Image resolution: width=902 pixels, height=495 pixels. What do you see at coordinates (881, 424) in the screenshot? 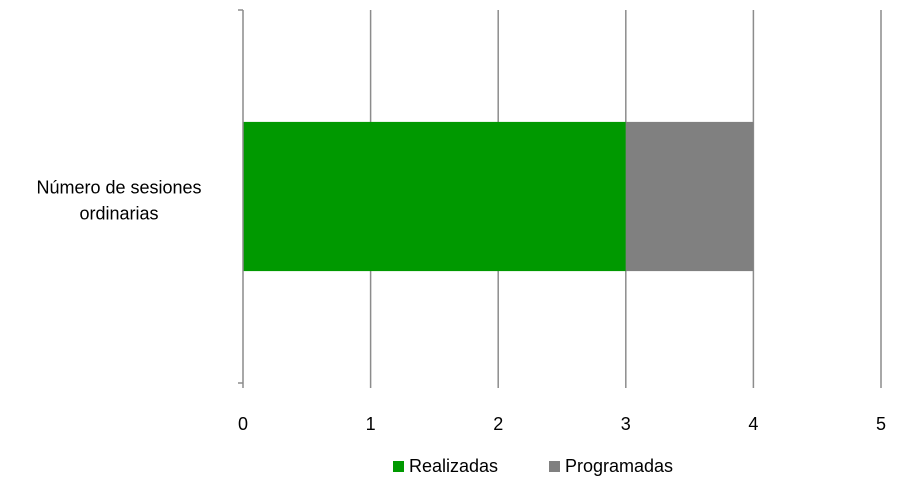
I see `x-tick-label-5: 5` at bounding box center [881, 424].